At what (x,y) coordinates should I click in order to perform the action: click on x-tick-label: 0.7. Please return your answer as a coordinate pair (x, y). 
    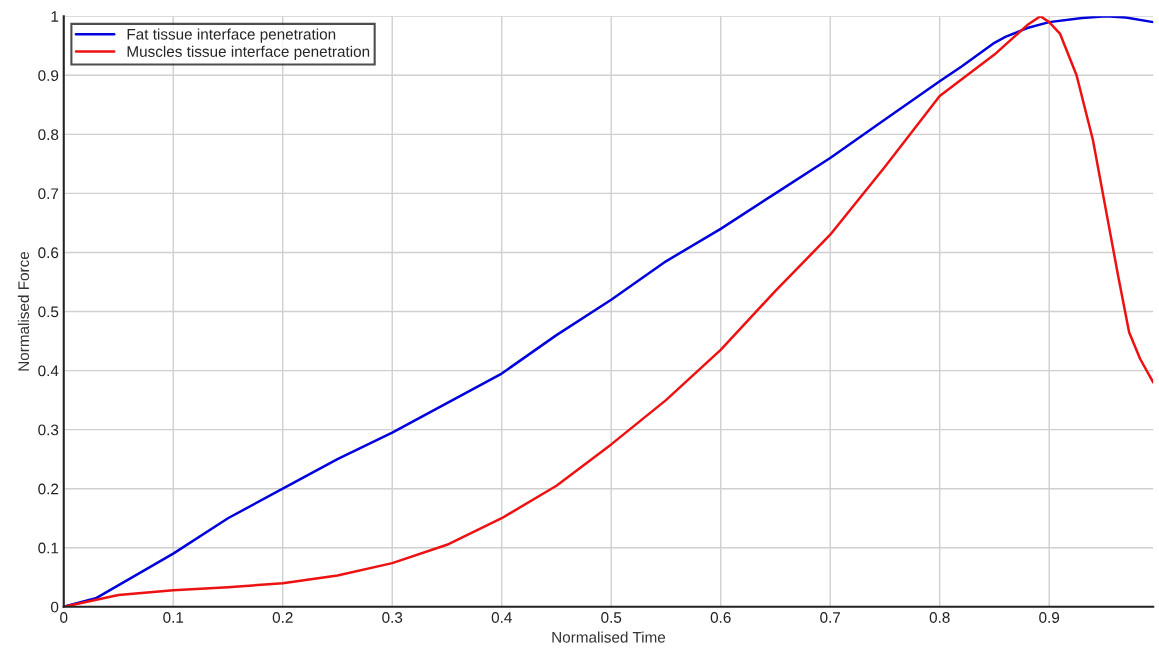
    Looking at the image, I should click on (830, 617).